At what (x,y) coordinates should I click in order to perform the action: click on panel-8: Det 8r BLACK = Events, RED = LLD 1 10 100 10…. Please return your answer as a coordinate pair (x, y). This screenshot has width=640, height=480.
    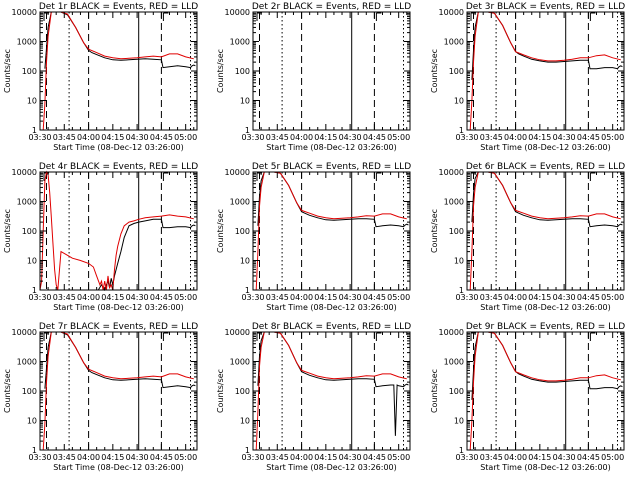
    Looking at the image, I should click on (313, 397).